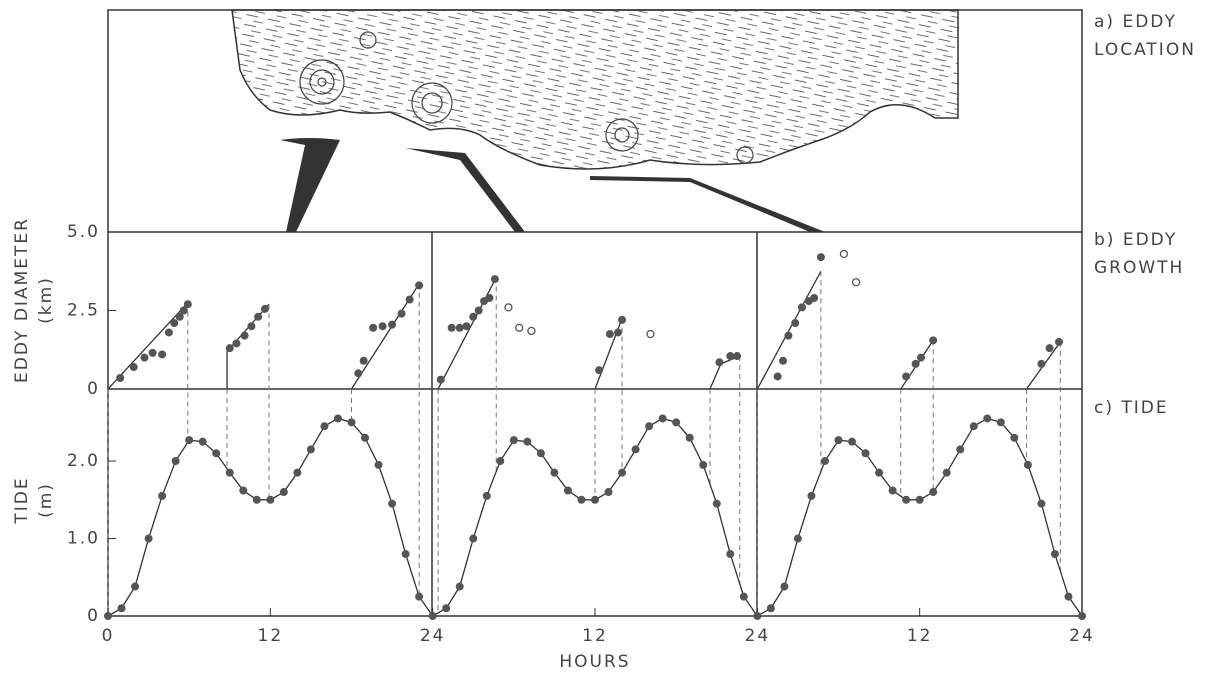 The image size is (1224, 687). Describe the element at coordinates (1139, 268) in the screenshot. I see `panel-label: GROWTH` at that location.